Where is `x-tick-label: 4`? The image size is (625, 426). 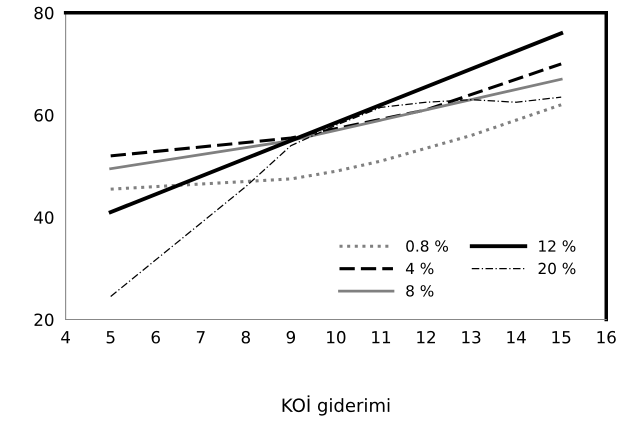 x-tick-label: 4 is located at coordinates (65, 337).